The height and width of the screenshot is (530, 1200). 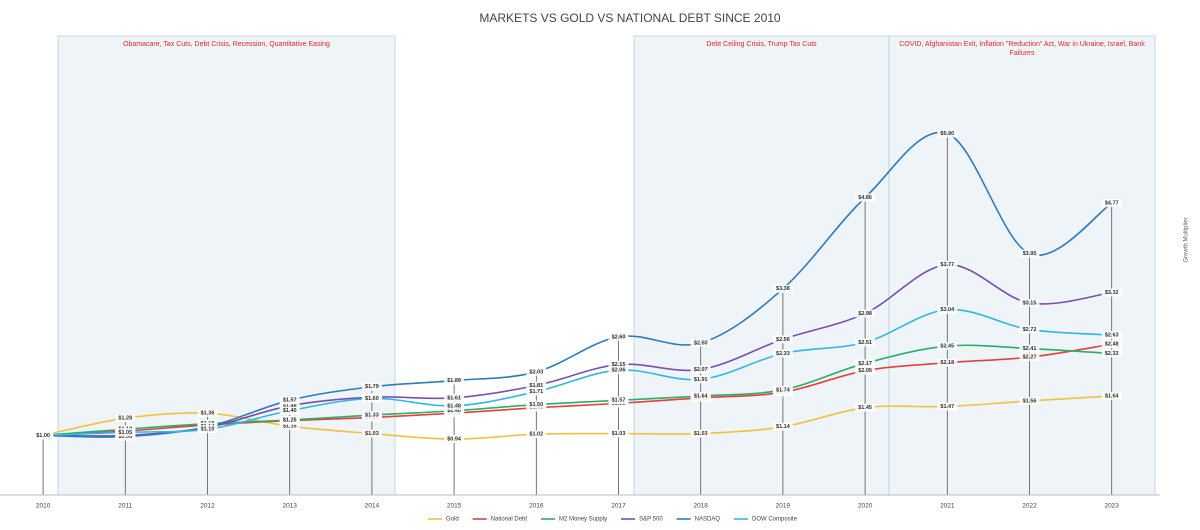 What do you see at coordinates (289, 410) in the screenshot?
I see `data-label-group: $1.40` at bounding box center [289, 410].